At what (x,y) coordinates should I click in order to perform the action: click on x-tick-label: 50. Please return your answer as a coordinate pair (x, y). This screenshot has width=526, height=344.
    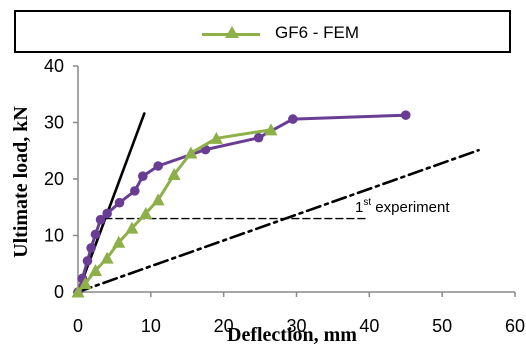
    Looking at the image, I should click on (442, 326).